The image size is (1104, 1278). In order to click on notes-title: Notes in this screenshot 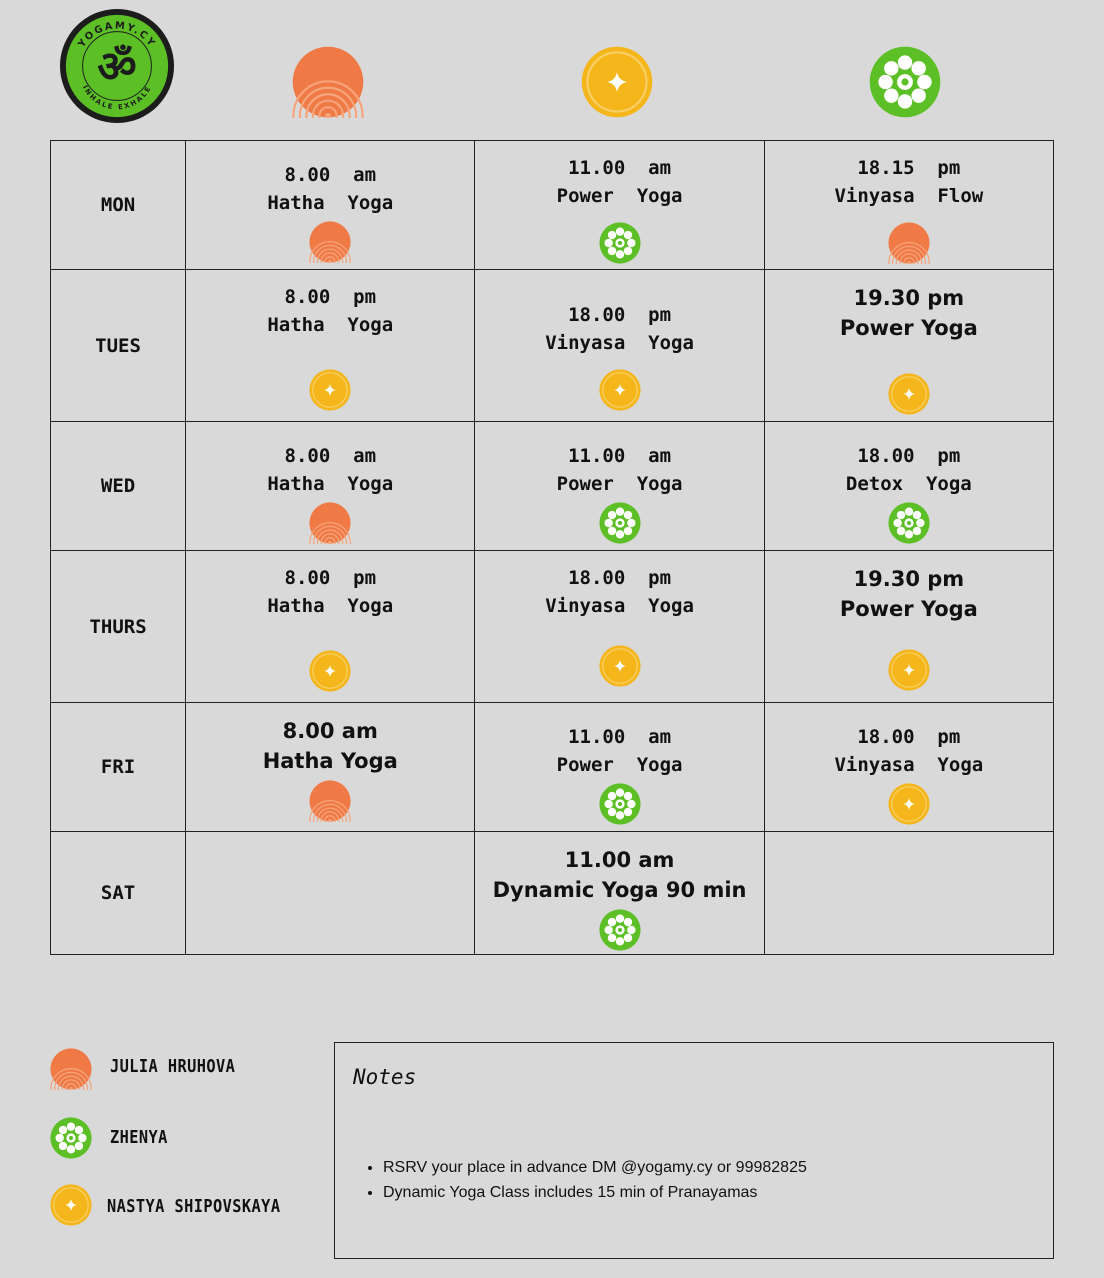, I will do `click(385, 1077)`.